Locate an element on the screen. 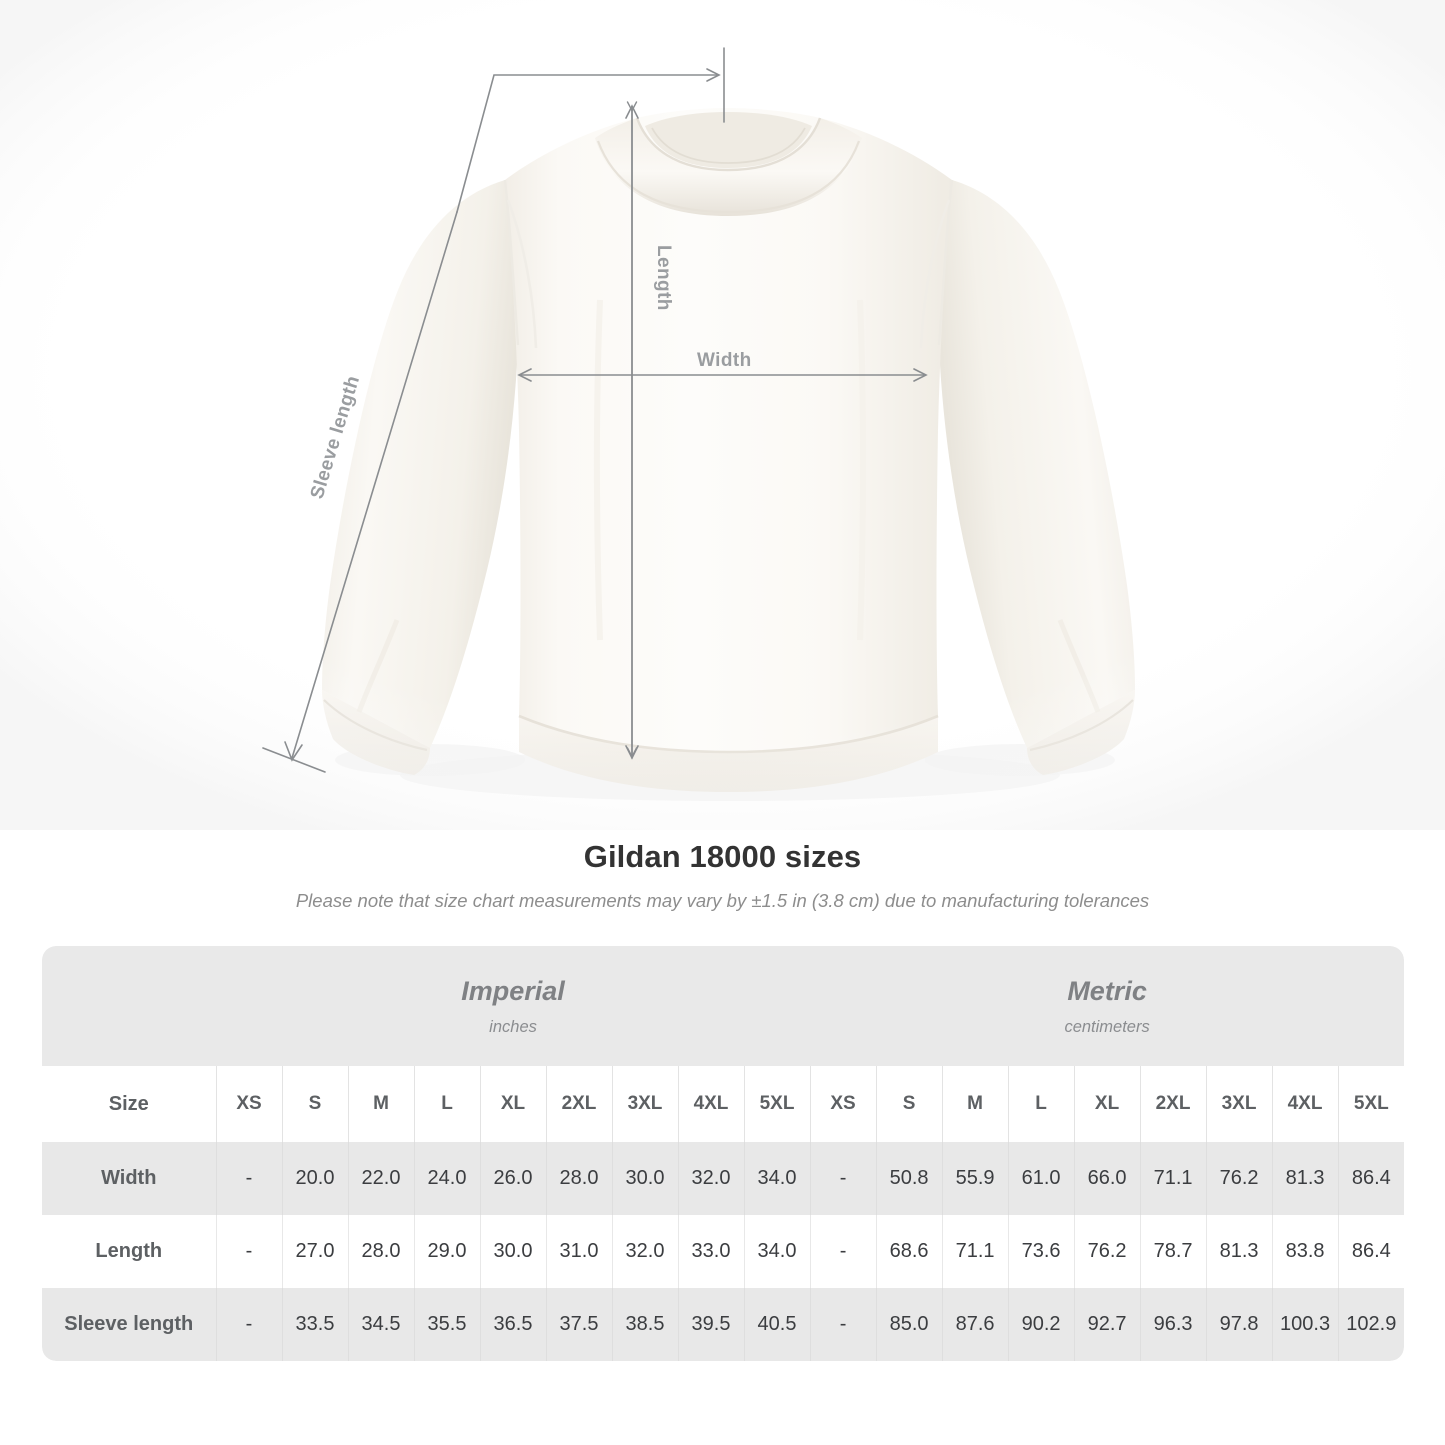 This screenshot has width=1445, height=1445. cell-length-metric-xl: 76.2 is located at coordinates (1107, 1251).